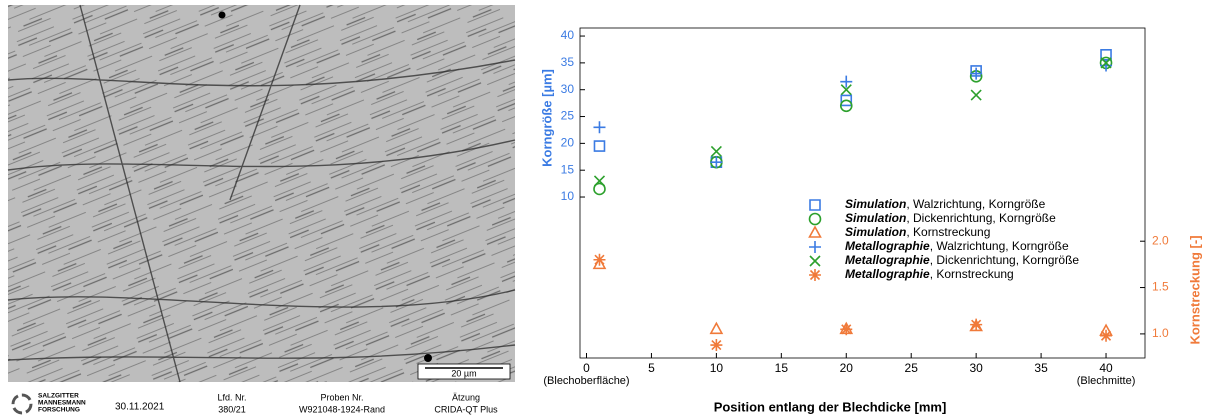 The height and width of the screenshot is (418, 1210). I want to click on field-value: W921048-1924-Rand, so click(342, 409).